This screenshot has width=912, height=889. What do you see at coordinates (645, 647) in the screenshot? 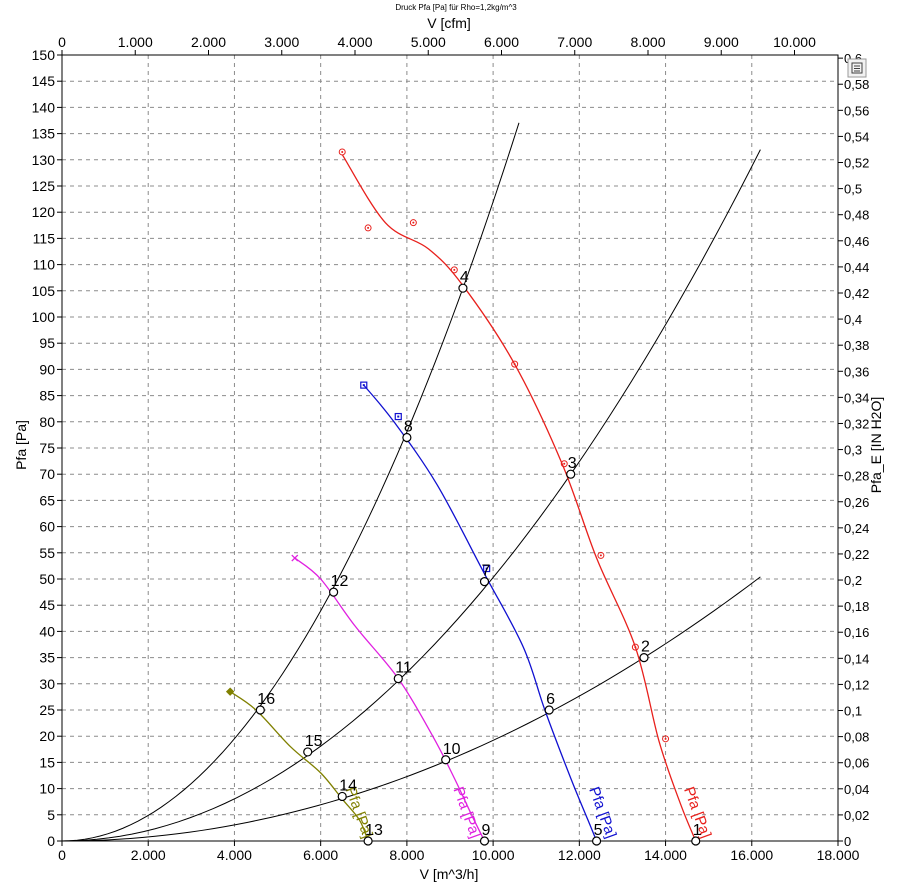
I see `operating-point-label: 2` at bounding box center [645, 647].